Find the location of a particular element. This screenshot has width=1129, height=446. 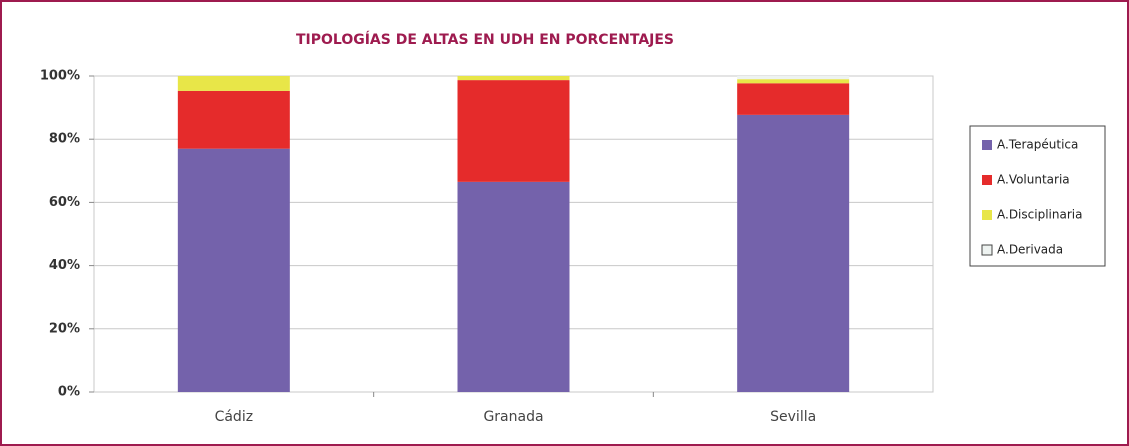

x-tick-label: Cádiz is located at coordinates (234, 417).